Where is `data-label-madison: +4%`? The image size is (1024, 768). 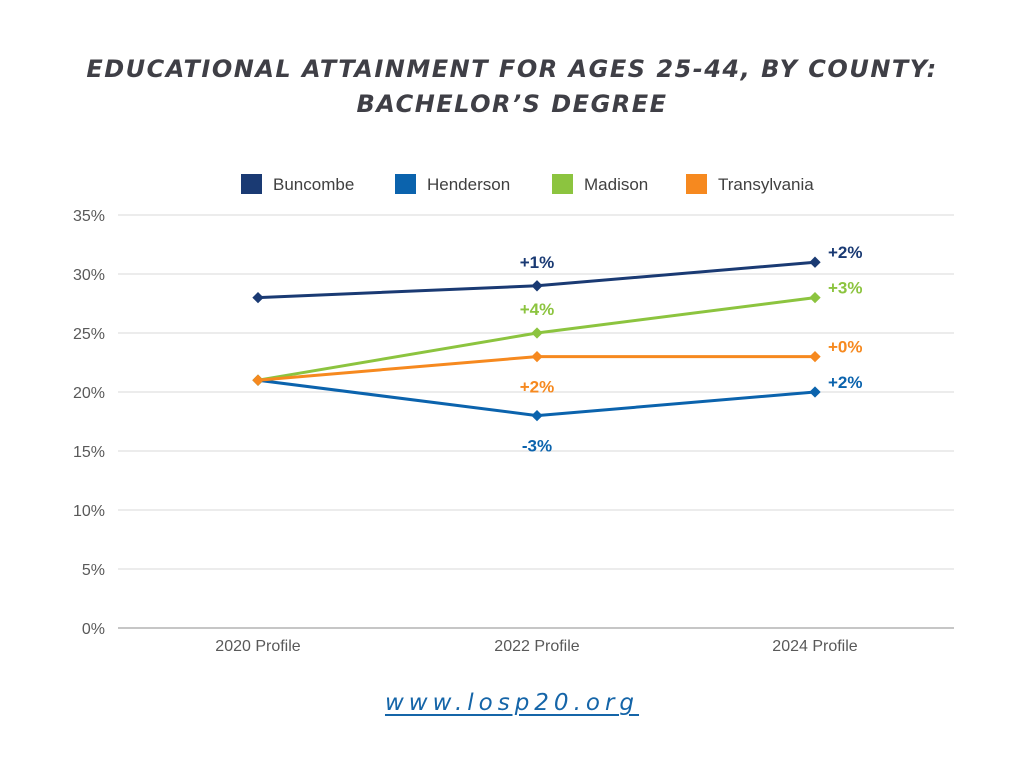
data-label-madison: +4% is located at coordinates (537, 309).